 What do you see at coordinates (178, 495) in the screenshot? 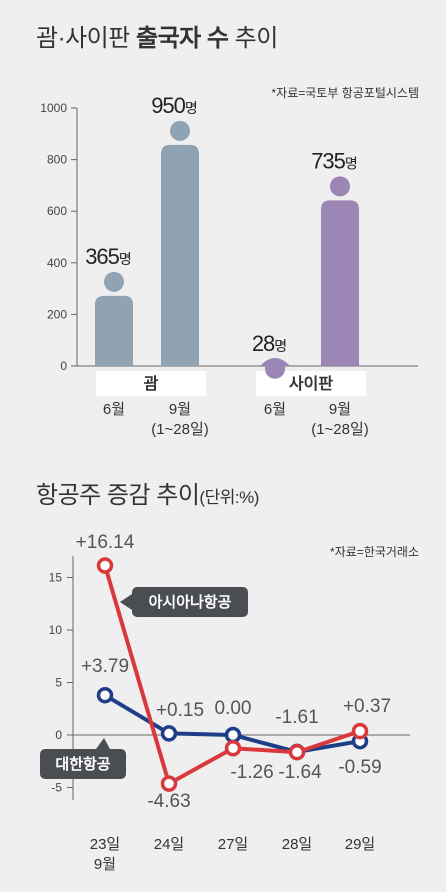
I see `chart2-title-part2: 추이` at bounding box center [178, 495].